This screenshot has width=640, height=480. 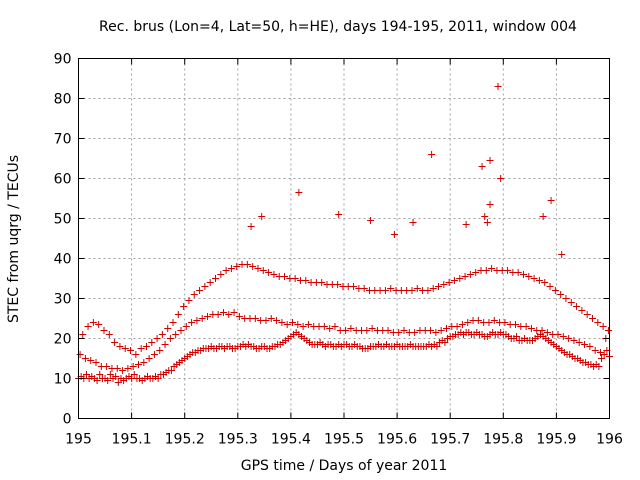 What do you see at coordinates (63, 340) in the screenshot?
I see `y-tick-label: 20` at bounding box center [63, 340].